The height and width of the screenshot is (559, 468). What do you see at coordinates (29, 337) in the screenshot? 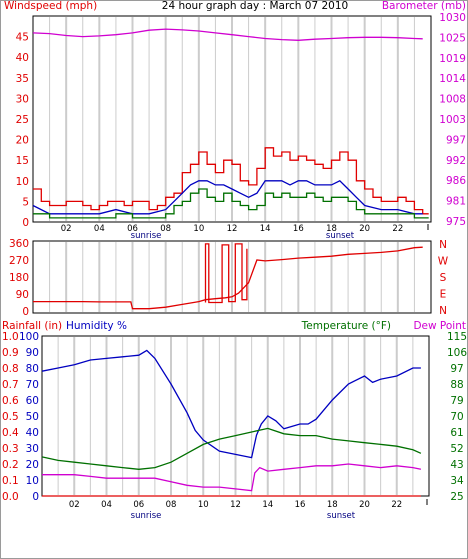
I see `humidity-tick-label: 100` at bounding box center [29, 337].